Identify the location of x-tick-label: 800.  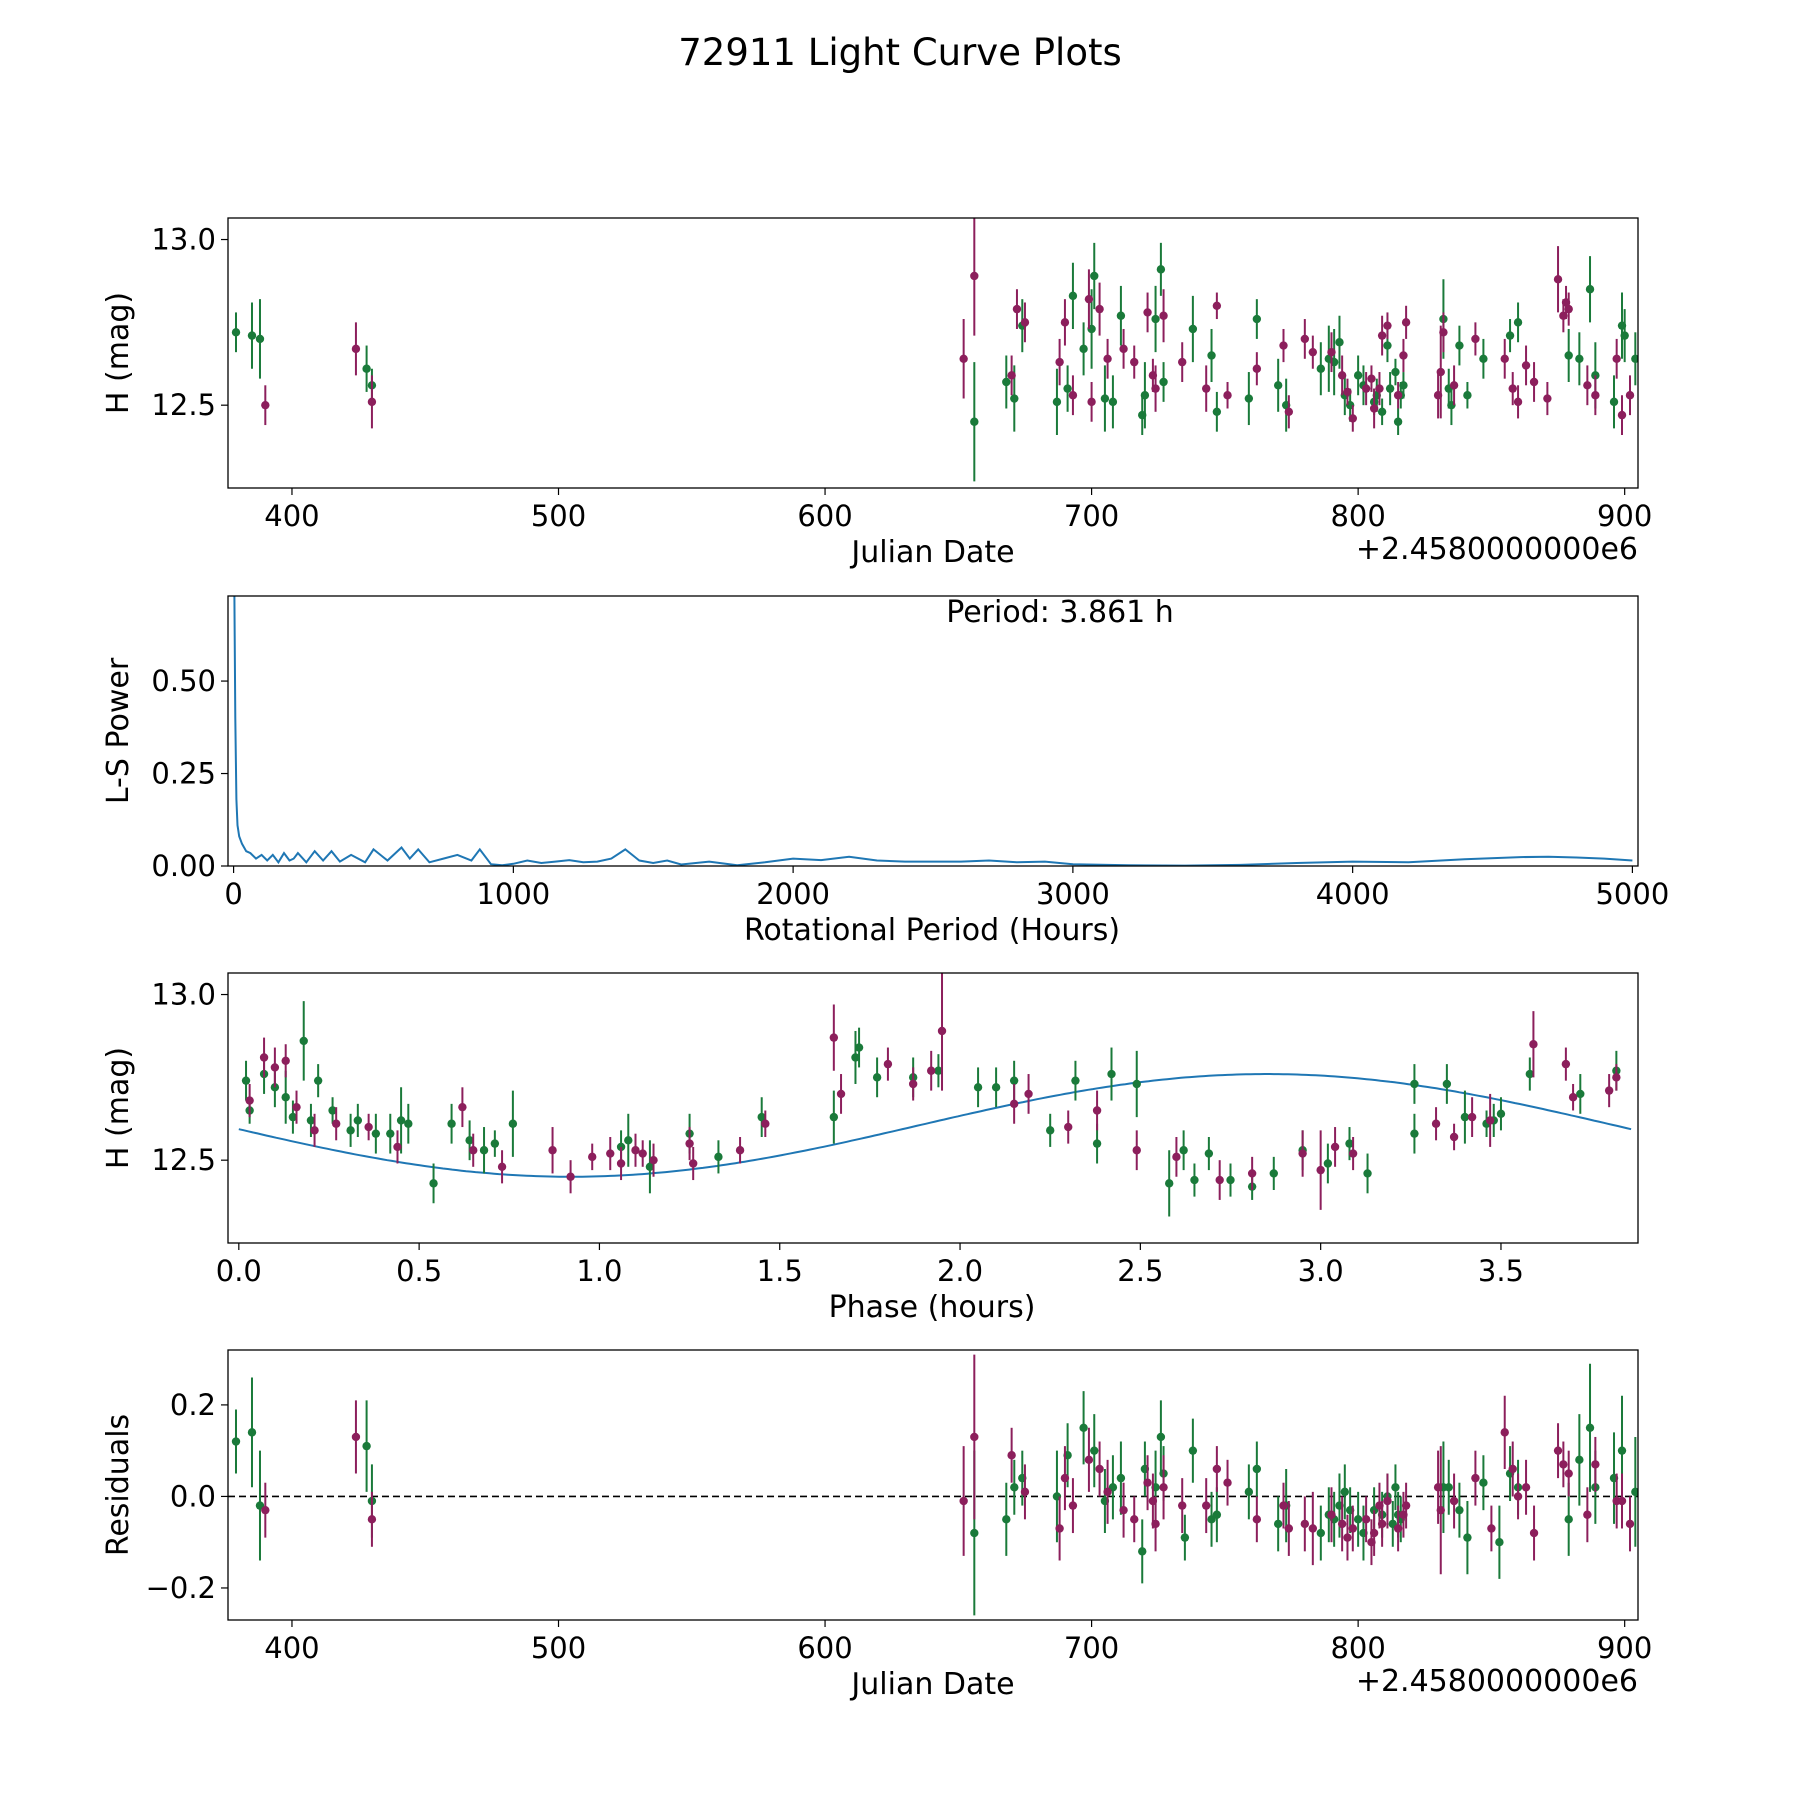
(1357, 1648).